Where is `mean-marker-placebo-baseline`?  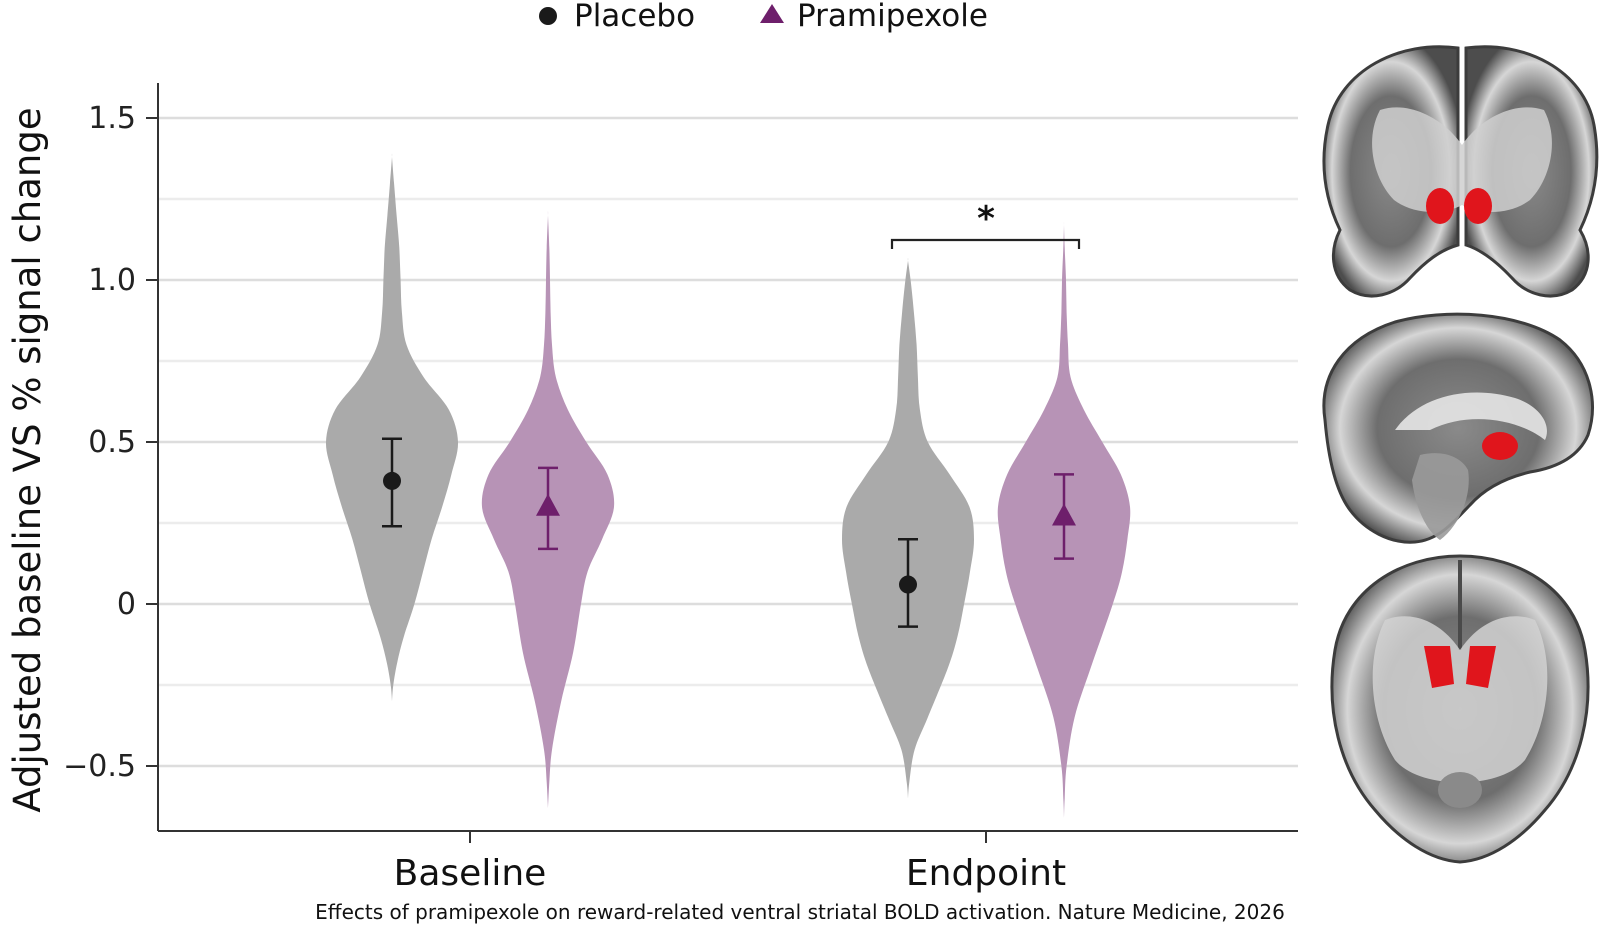 mean-marker-placebo-baseline is located at coordinates (392, 480).